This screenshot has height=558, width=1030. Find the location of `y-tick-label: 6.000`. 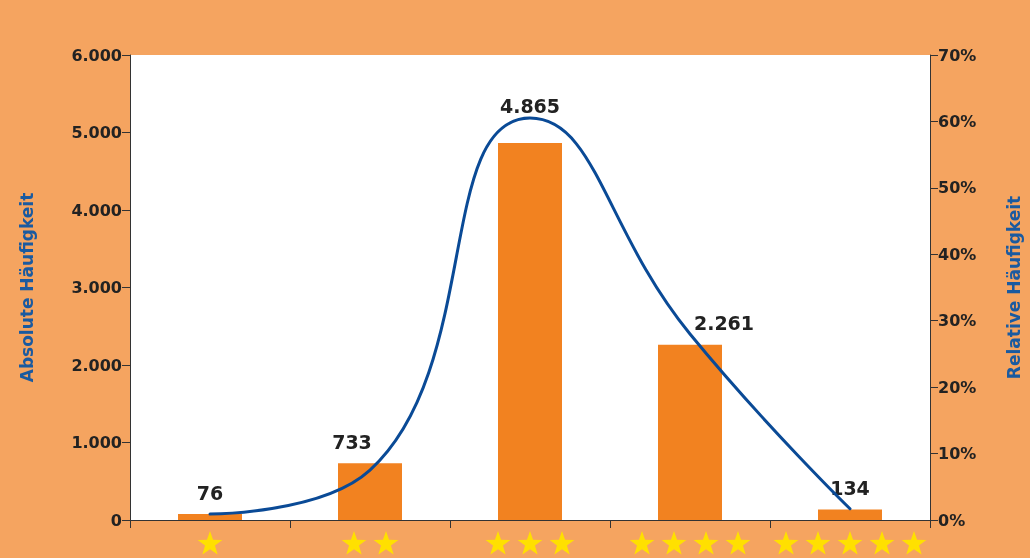

y-tick-label: 6.000 is located at coordinates (96, 55).